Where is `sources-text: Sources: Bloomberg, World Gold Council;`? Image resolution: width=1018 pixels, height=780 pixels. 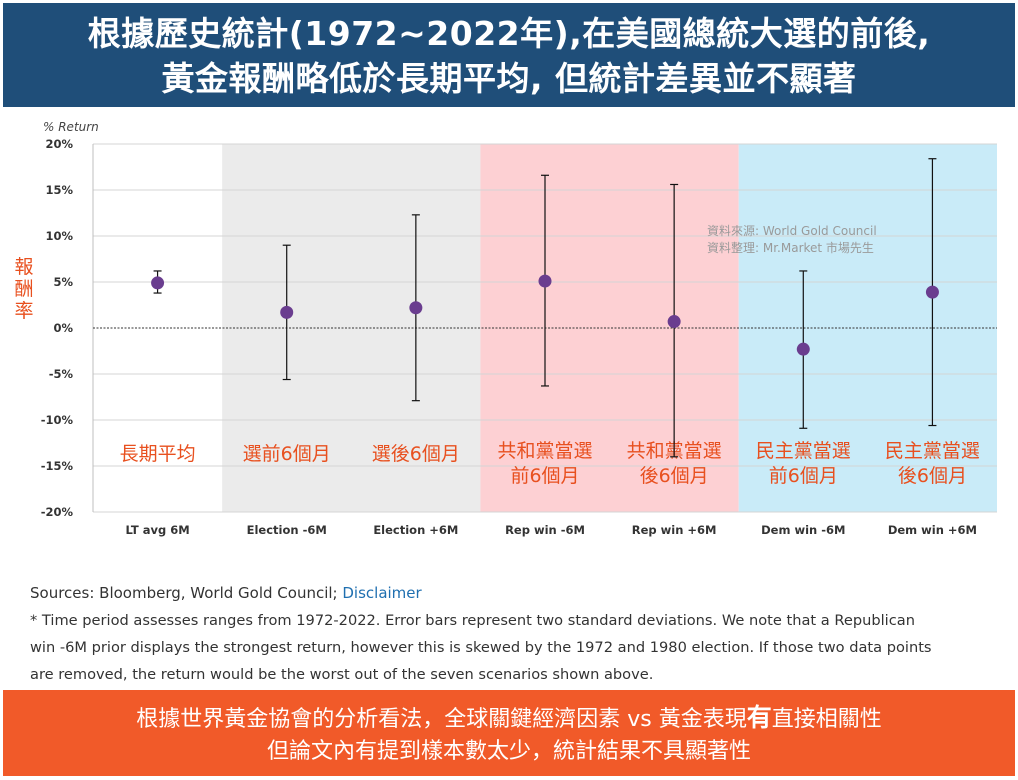
sources-text: Sources: Bloomberg, World Gold Council; is located at coordinates (186, 593).